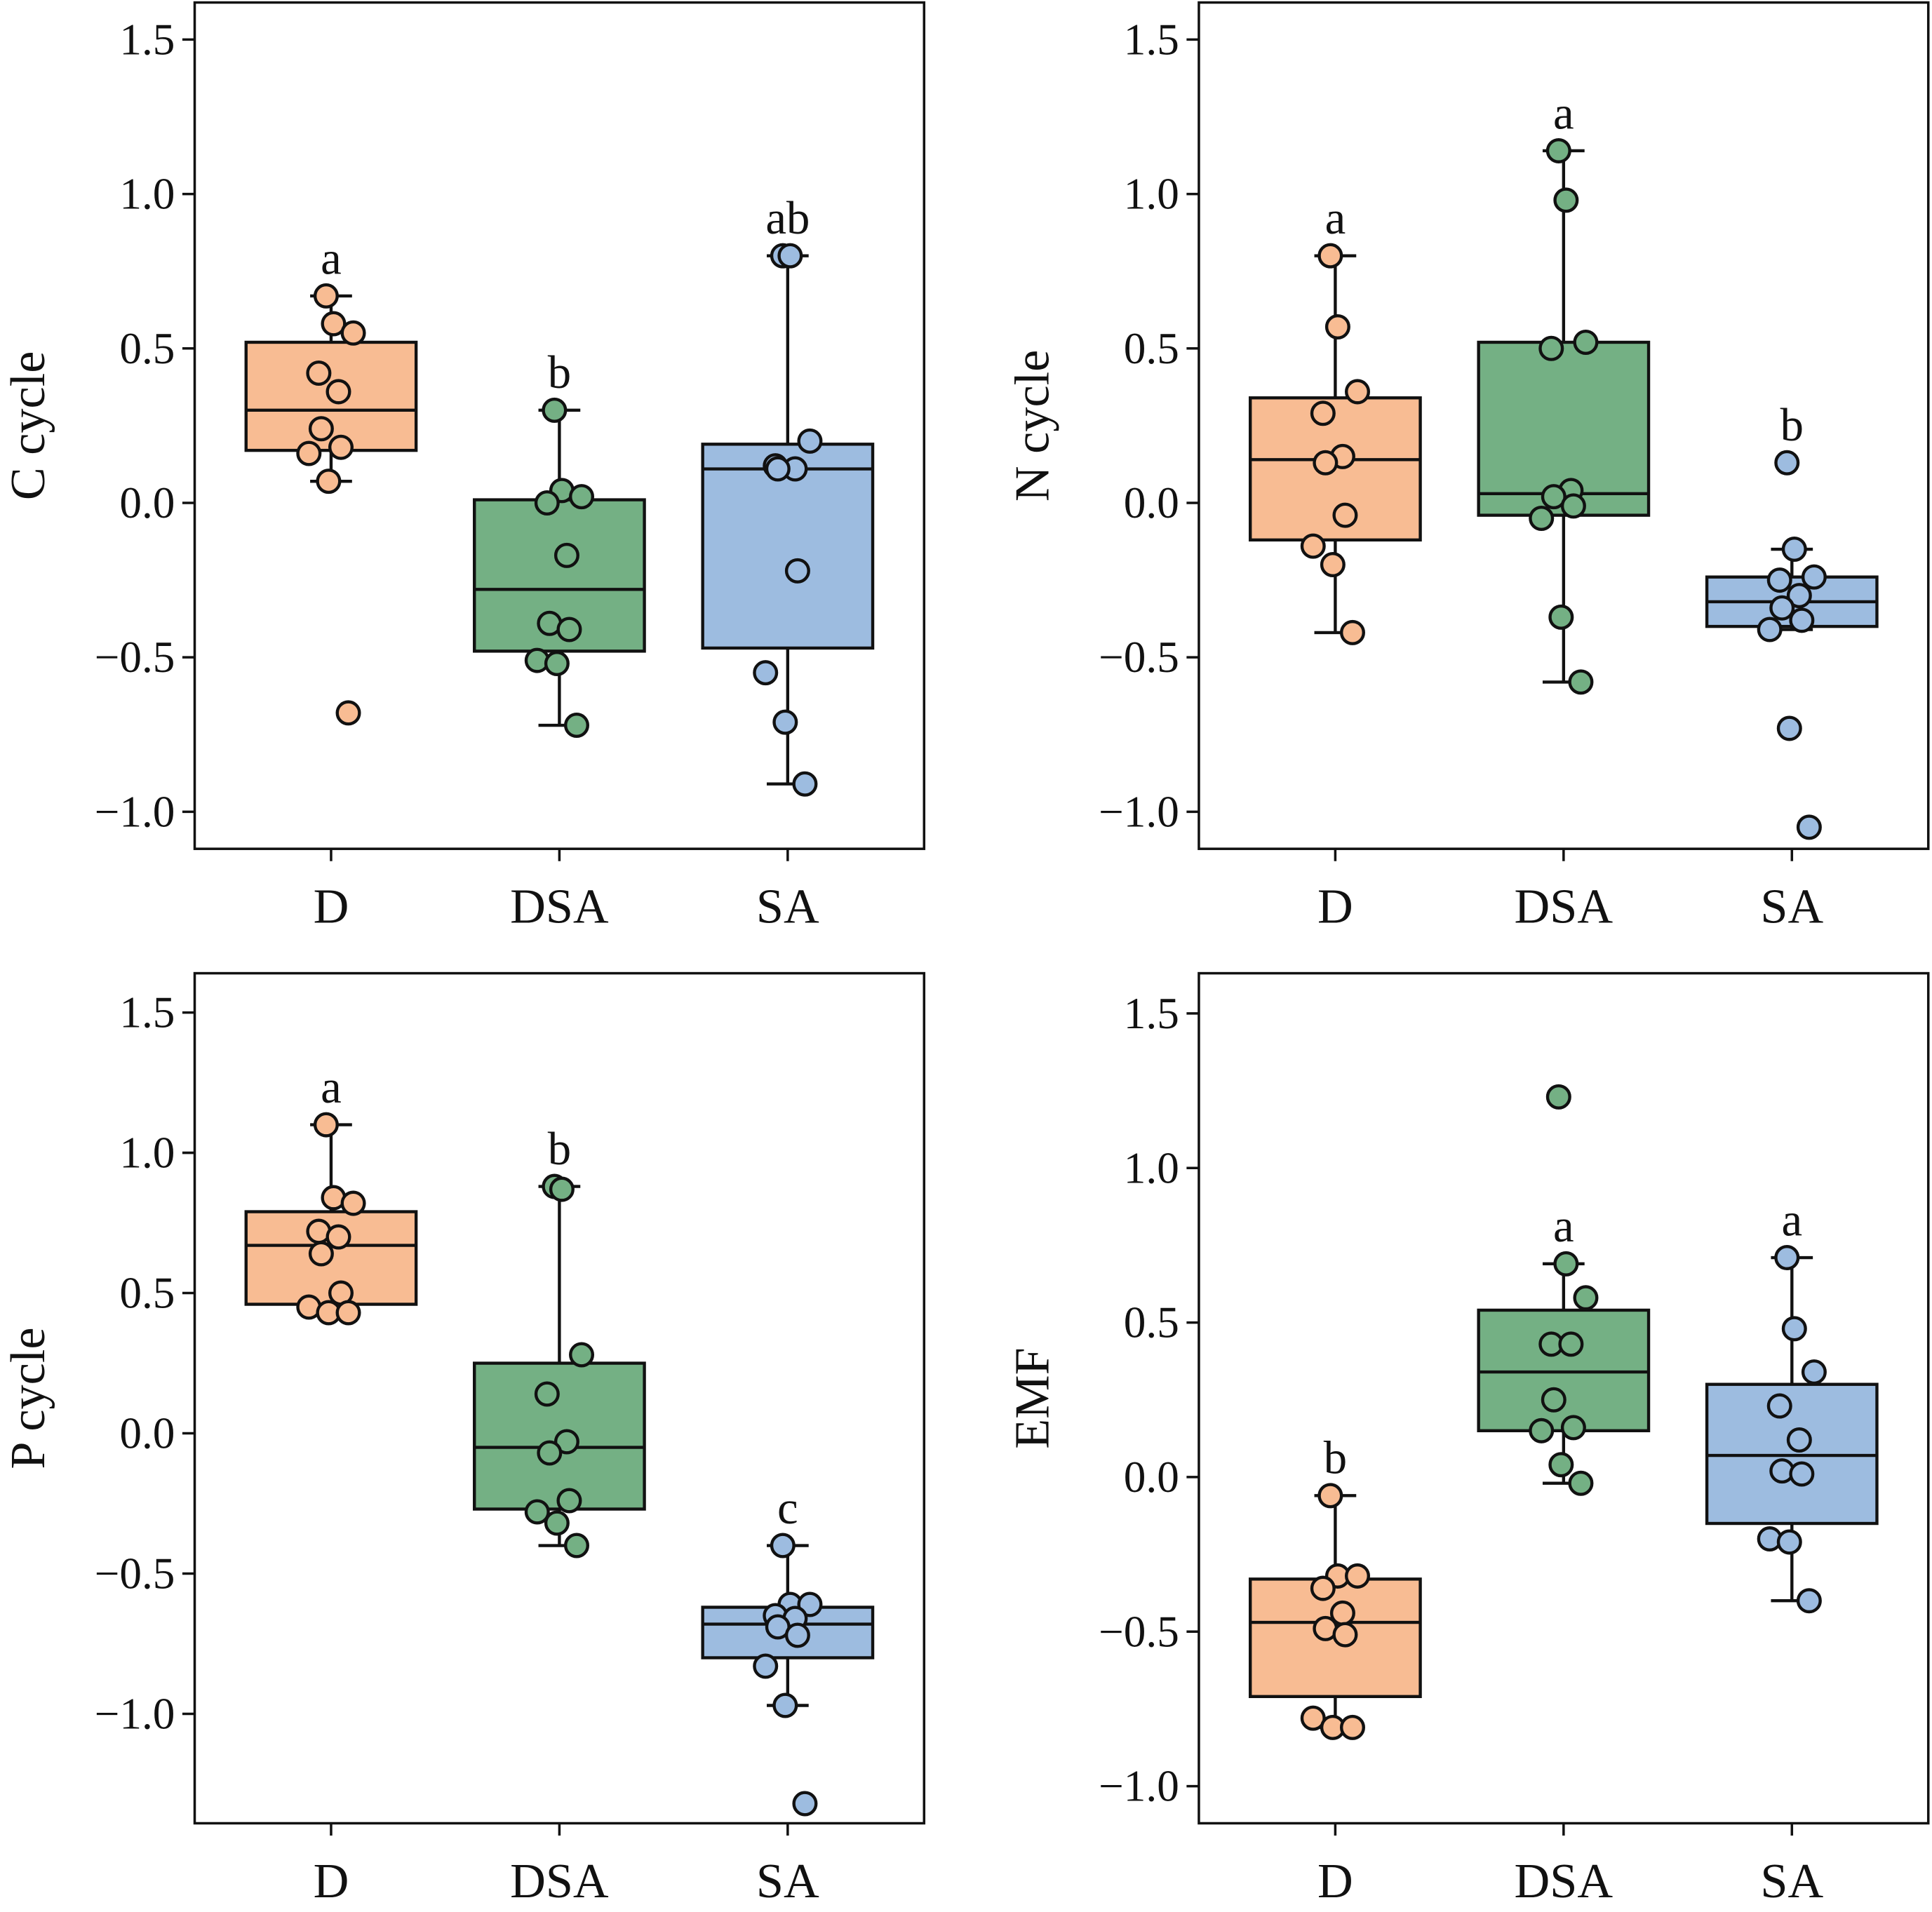 The width and height of the screenshot is (1932, 1912). Describe the element at coordinates (1792, 1454) in the screenshot. I see `box` at that location.